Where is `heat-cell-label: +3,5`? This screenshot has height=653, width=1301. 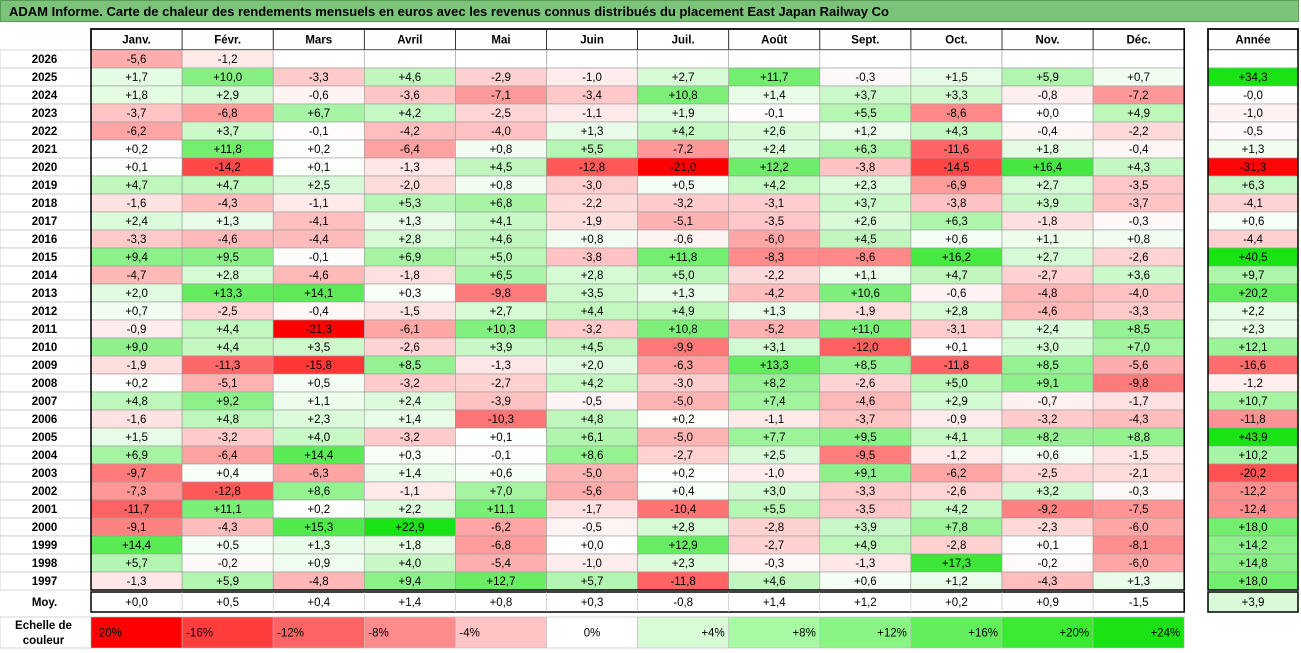
heat-cell-label: +3,5 is located at coordinates (318, 348).